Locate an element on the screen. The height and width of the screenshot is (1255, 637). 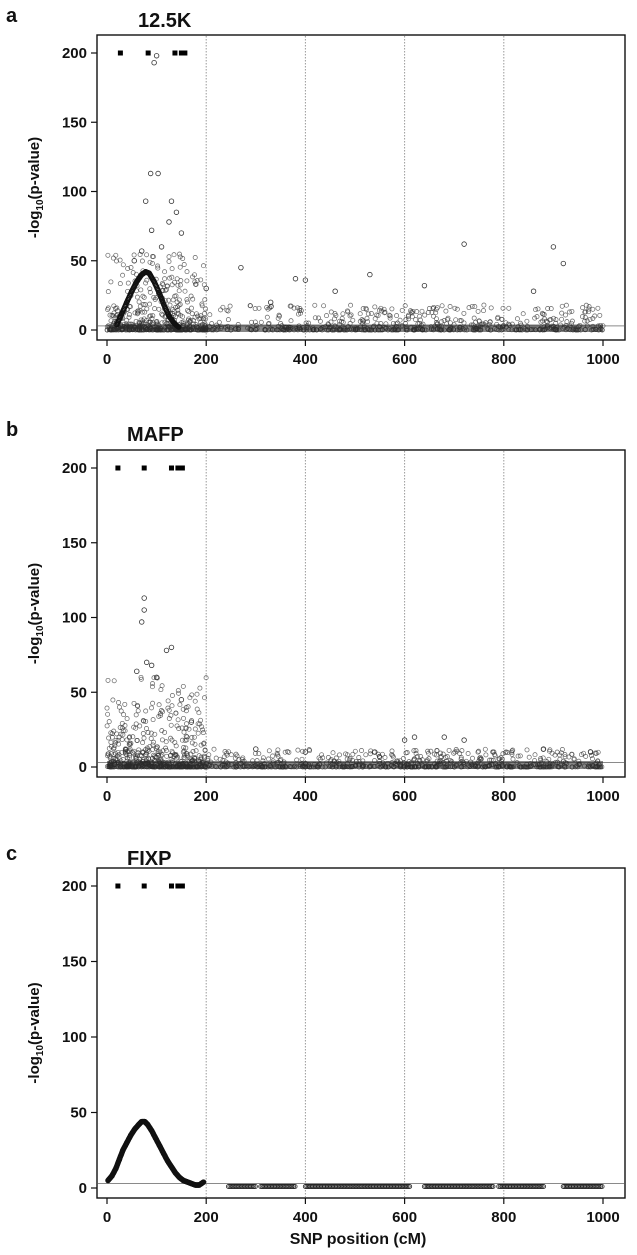
y-tick-label: 150 is located at coordinates (74, 122).